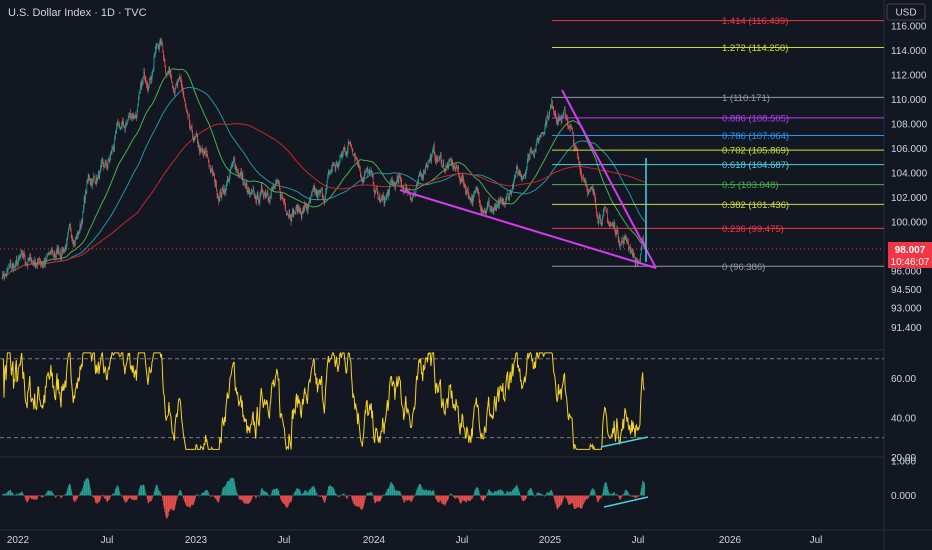  I want to click on time-tick-label: Jul, so click(638, 540).